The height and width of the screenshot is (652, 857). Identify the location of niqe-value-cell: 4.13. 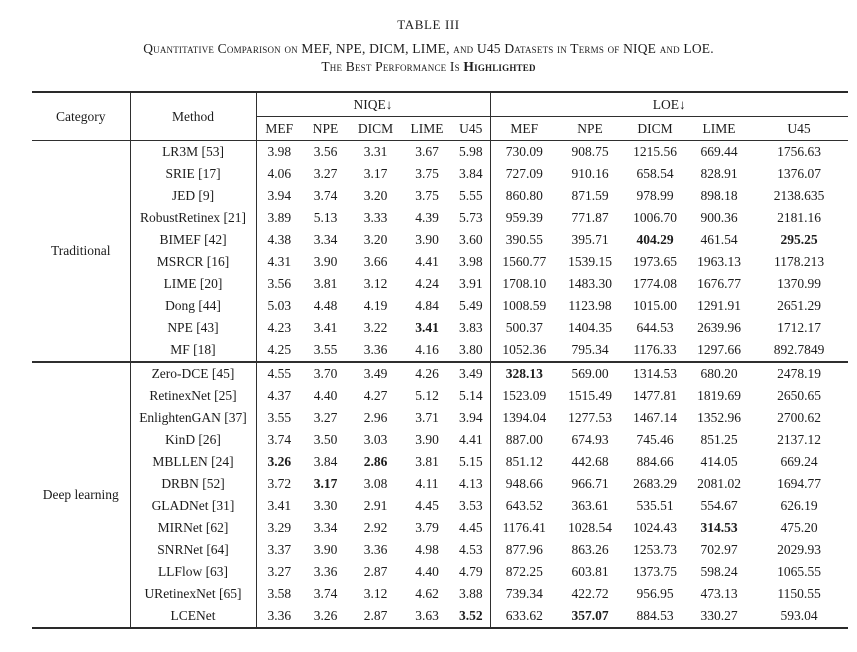
(471, 484).